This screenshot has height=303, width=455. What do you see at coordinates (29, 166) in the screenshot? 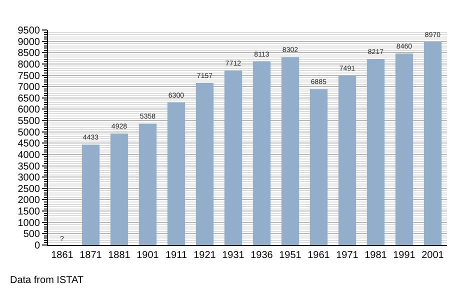
I see `y-tick-label: 3500` at bounding box center [29, 166].